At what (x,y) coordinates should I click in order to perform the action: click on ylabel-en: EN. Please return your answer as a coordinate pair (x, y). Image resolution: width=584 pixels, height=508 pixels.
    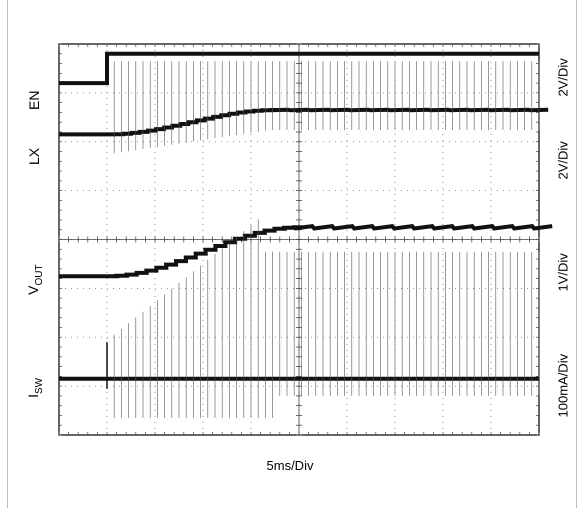
    Looking at the image, I should click on (34, 100).